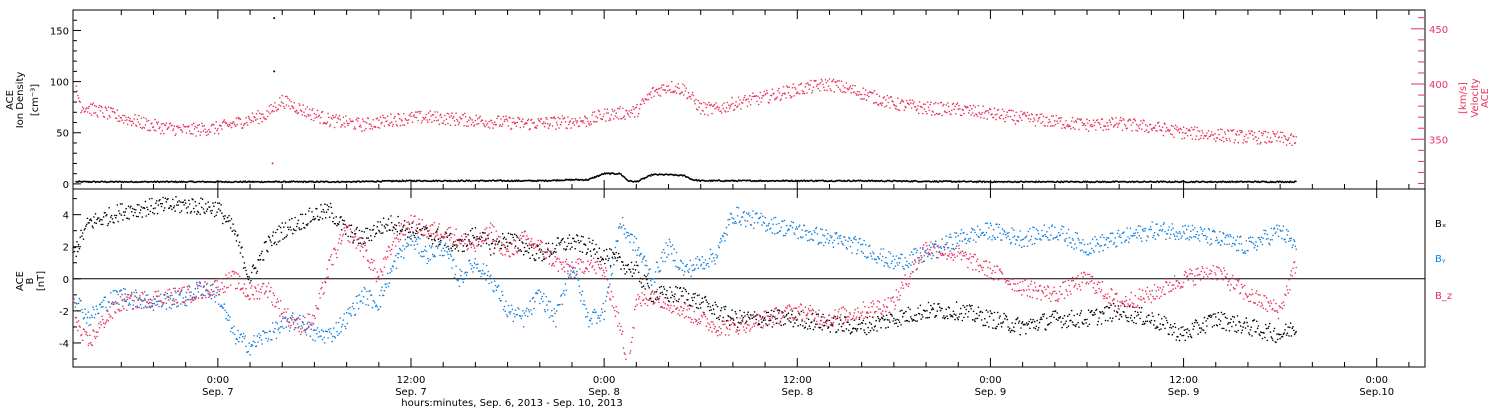 The width and height of the screenshot is (1500, 410). What do you see at coordinates (1485, 98) in the screenshot?
I see `velocity-ylabel-line1: ACE` at bounding box center [1485, 98].